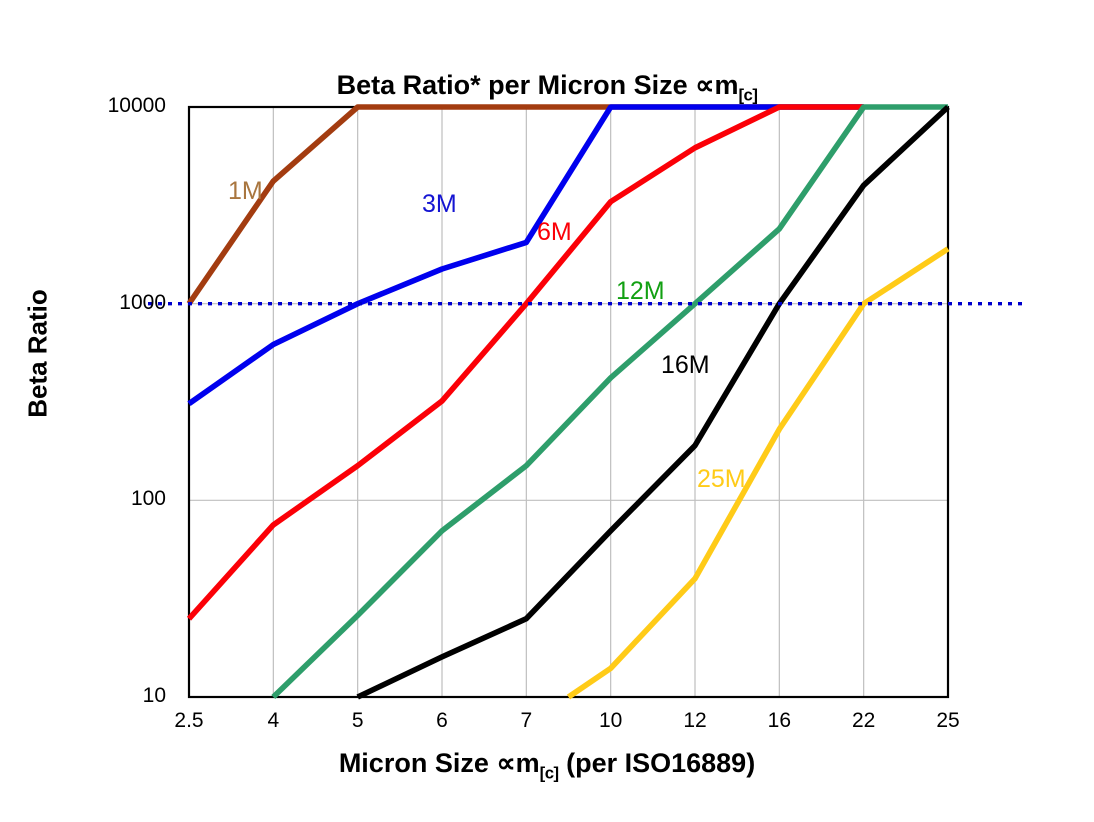 This screenshot has width=1094, height=822. Describe the element at coordinates (154, 695) in the screenshot. I see `y-tick-label: 10` at that location.